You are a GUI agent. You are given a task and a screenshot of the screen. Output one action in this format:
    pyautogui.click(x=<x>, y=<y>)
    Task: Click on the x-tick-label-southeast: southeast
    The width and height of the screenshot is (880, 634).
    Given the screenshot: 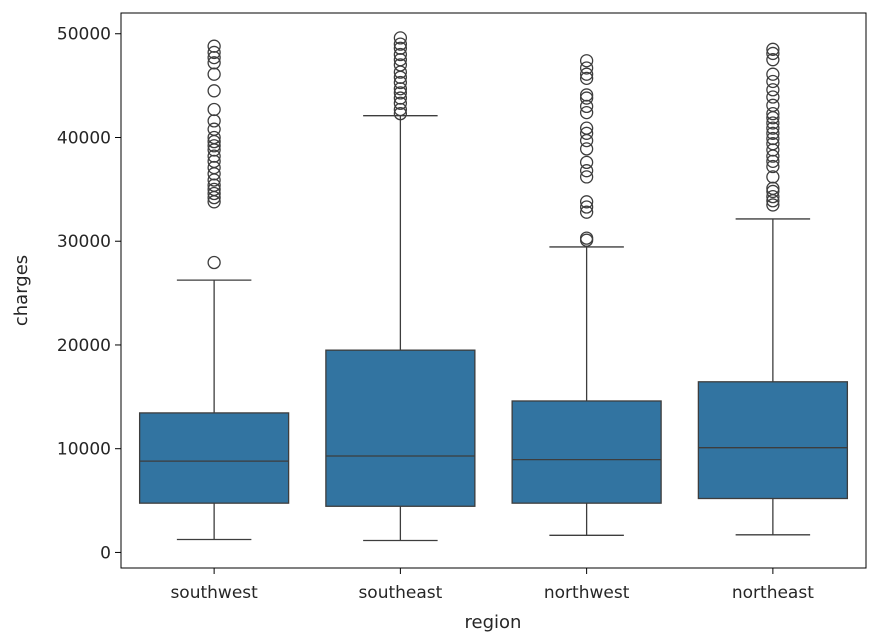 What is the action you would take?
    pyautogui.click(x=400, y=593)
    